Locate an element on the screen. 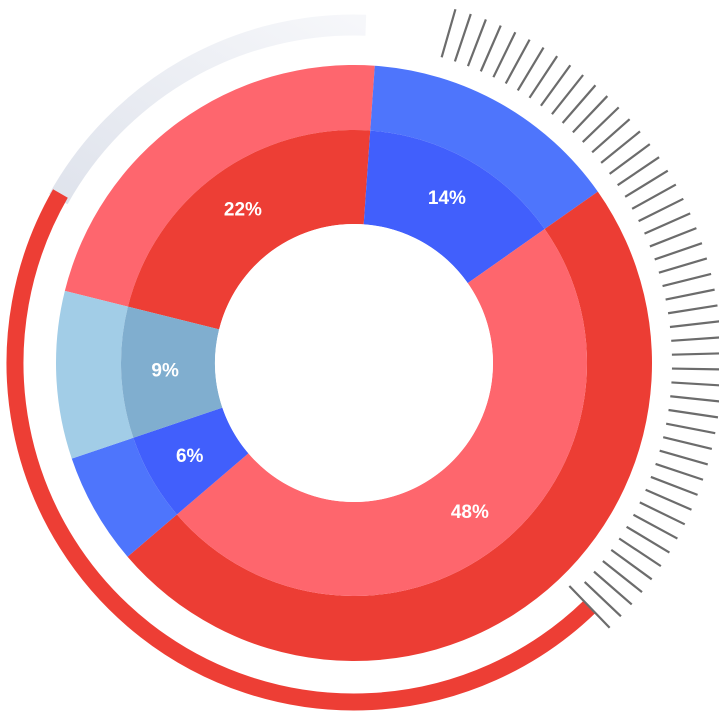 The height and width of the screenshot is (711, 719). slice-label-1: 14% is located at coordinates (447, 198).